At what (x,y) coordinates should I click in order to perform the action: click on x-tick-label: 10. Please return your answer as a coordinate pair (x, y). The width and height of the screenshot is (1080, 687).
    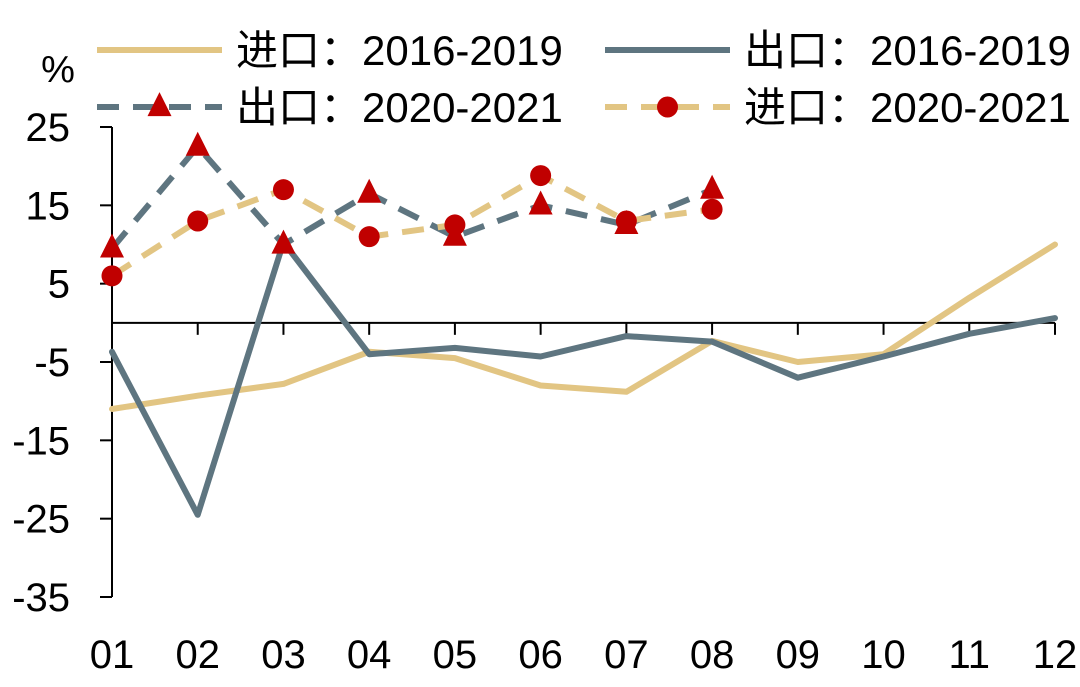
    Looking at the image, I should click on (883, 655).